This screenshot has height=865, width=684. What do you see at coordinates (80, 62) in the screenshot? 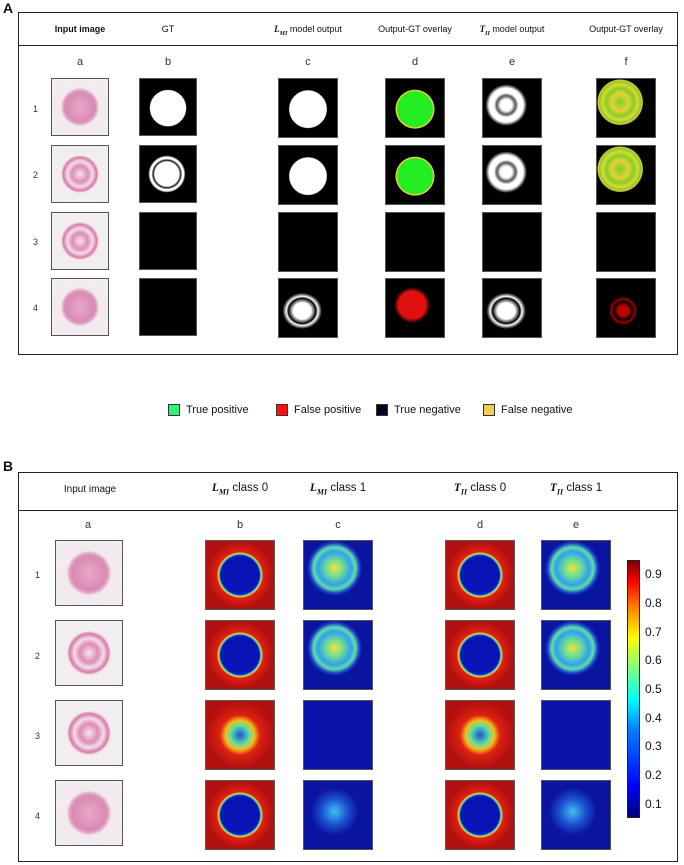
I see `column-label: a` at bounding box center [80, 62].